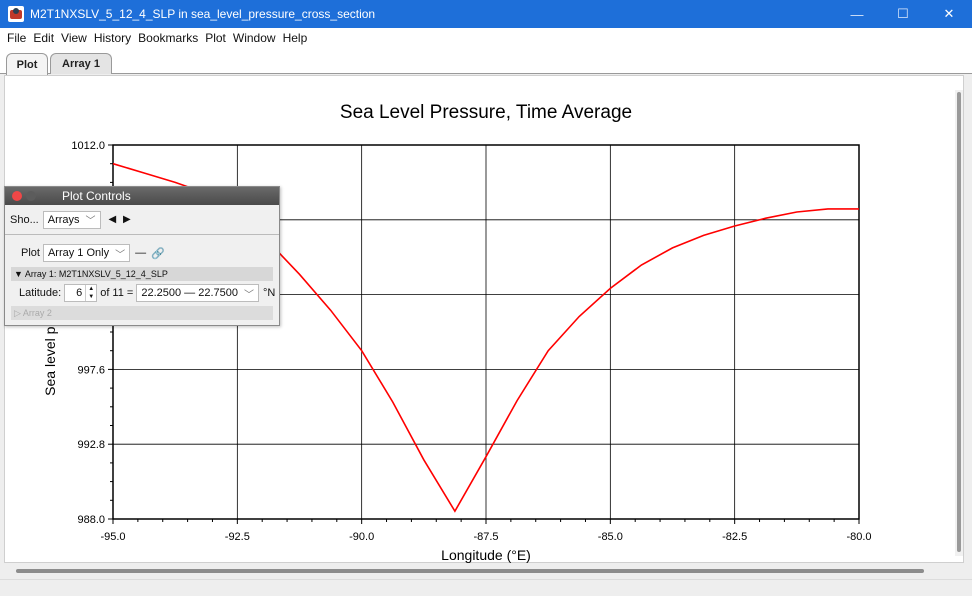 This screenshot has width=972, height=596. What do you see at coordinates (215, 38) in the screenshot?
I see `menu-plot: Plot` at bounding box center [215, 38].